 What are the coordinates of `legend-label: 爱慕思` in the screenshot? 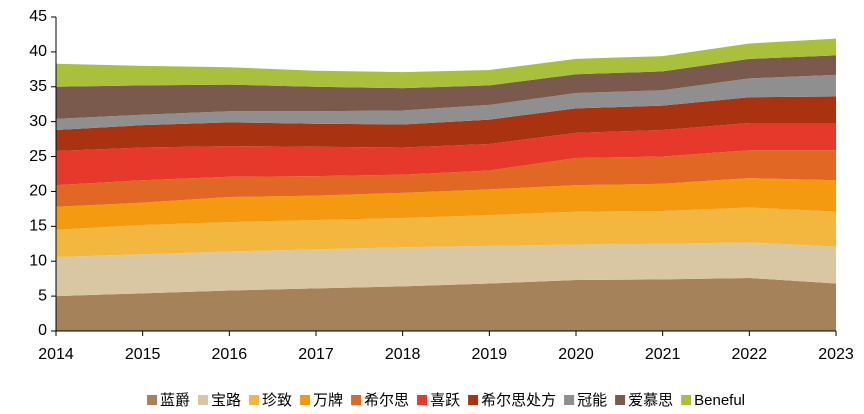 It's located at (650, 400).